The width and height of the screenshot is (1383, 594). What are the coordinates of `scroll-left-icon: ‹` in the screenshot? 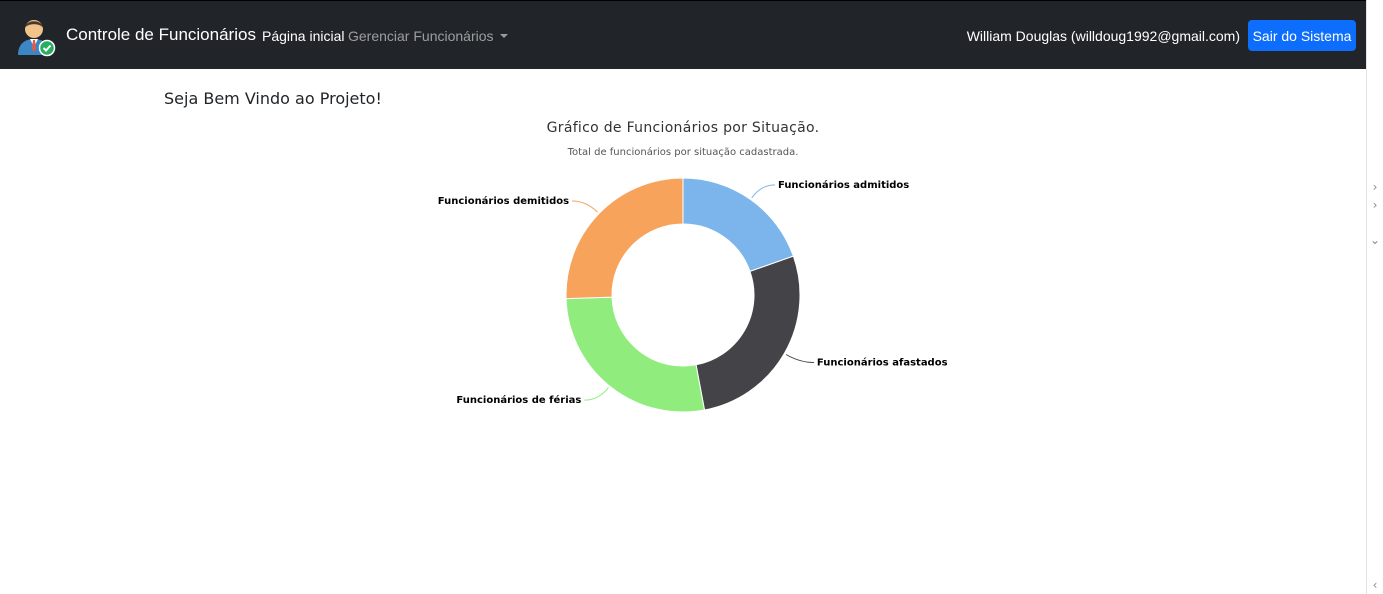 It's located at (1375, 585).